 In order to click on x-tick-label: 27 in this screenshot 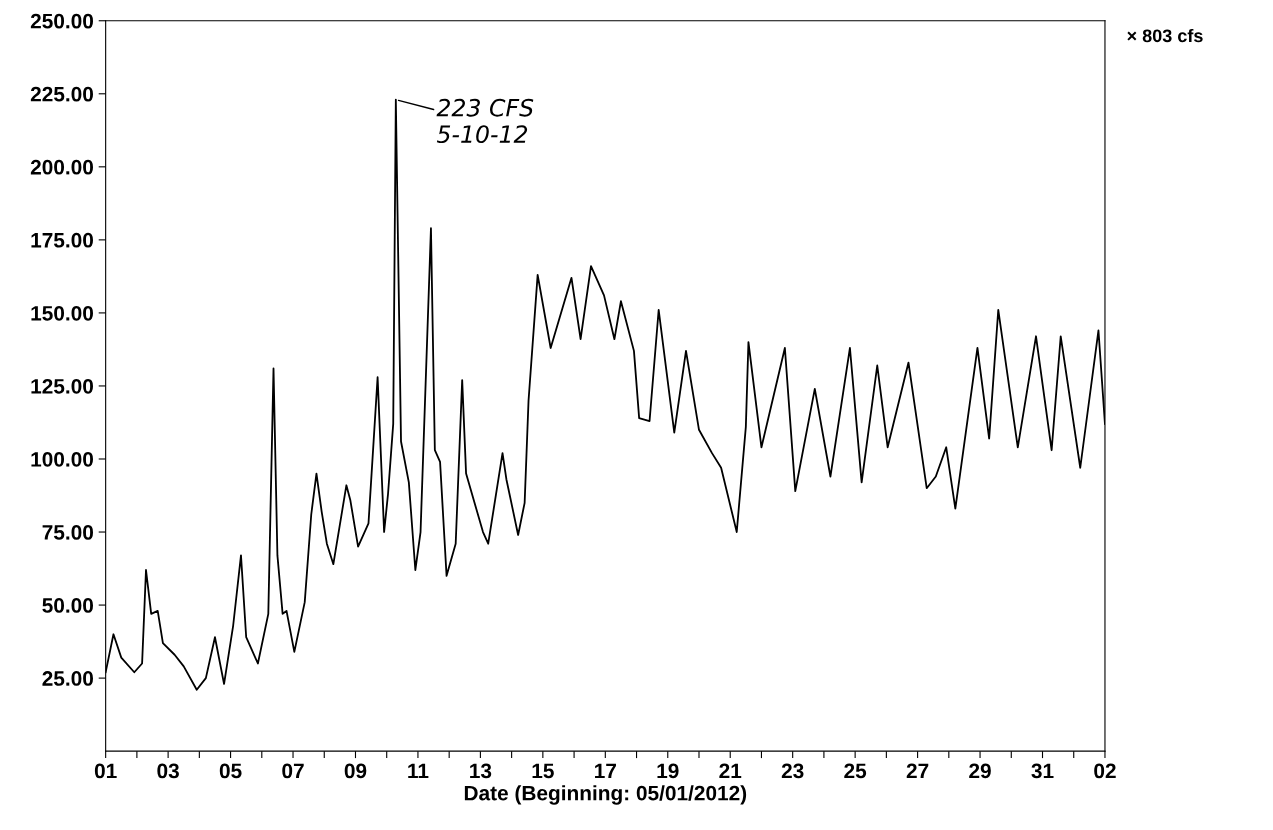, I will do `click(917, 771)`.